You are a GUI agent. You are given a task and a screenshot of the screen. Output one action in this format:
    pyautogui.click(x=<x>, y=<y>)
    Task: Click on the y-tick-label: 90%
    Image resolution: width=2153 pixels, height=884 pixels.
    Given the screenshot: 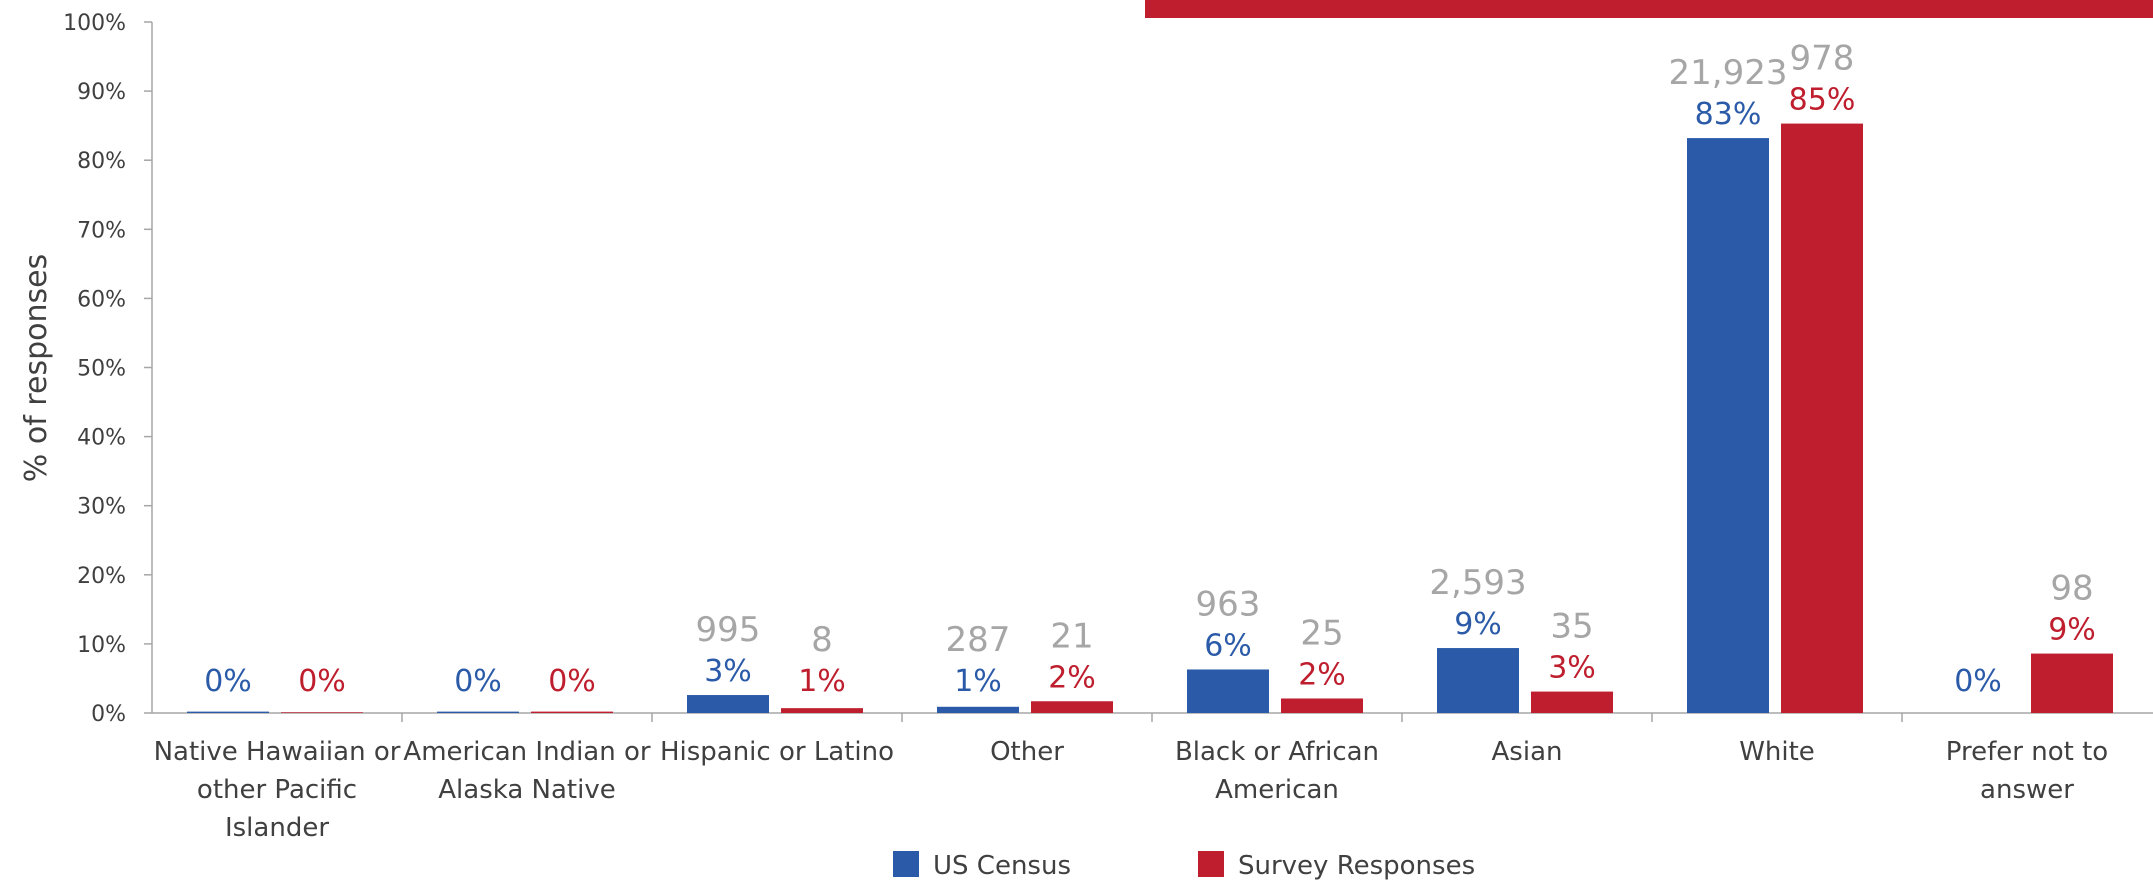 What is the action you would take?
    pyautogui.click(x=101, y=92)
    